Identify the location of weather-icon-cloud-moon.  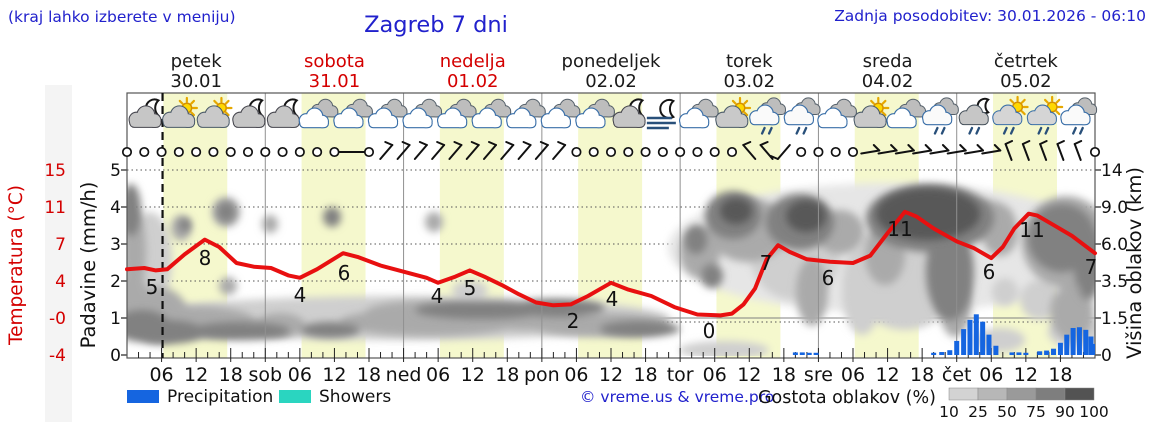
(629, 113).